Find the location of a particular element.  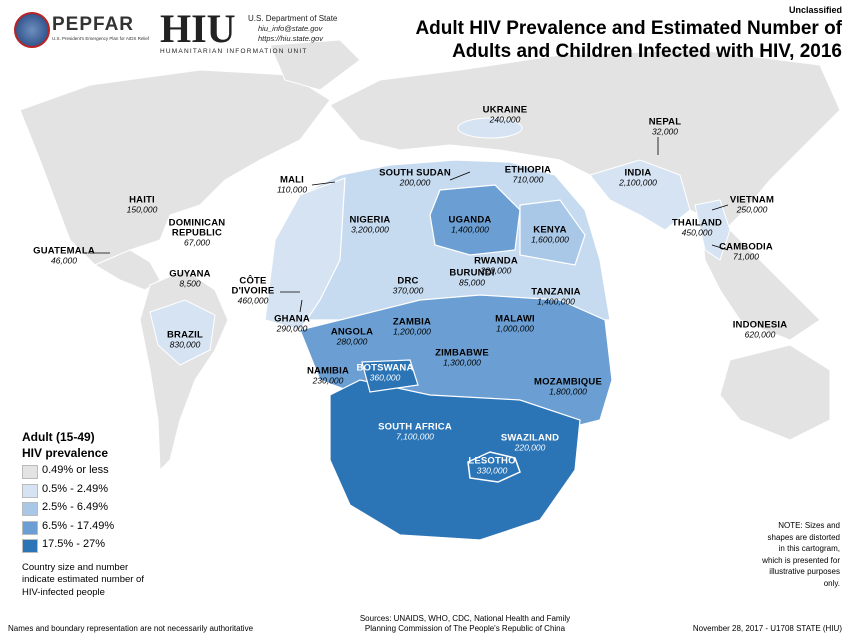

country-label: INDONESIA 620,000 is located at coordinates (760, 329).